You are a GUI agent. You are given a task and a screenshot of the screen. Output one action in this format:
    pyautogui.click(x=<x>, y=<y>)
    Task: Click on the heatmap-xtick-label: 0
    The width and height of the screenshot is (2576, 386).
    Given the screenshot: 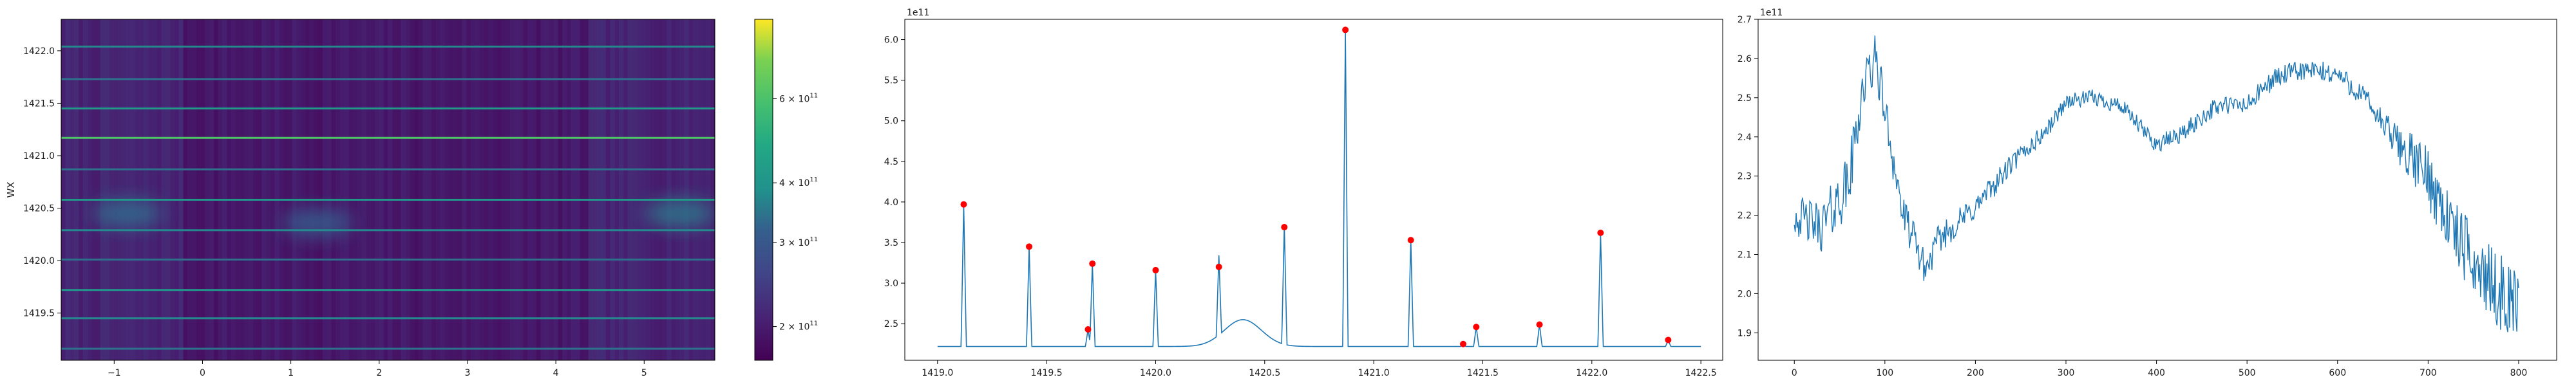 What is the action you would take?
    pyautogui.click(x=202, y=373)
    